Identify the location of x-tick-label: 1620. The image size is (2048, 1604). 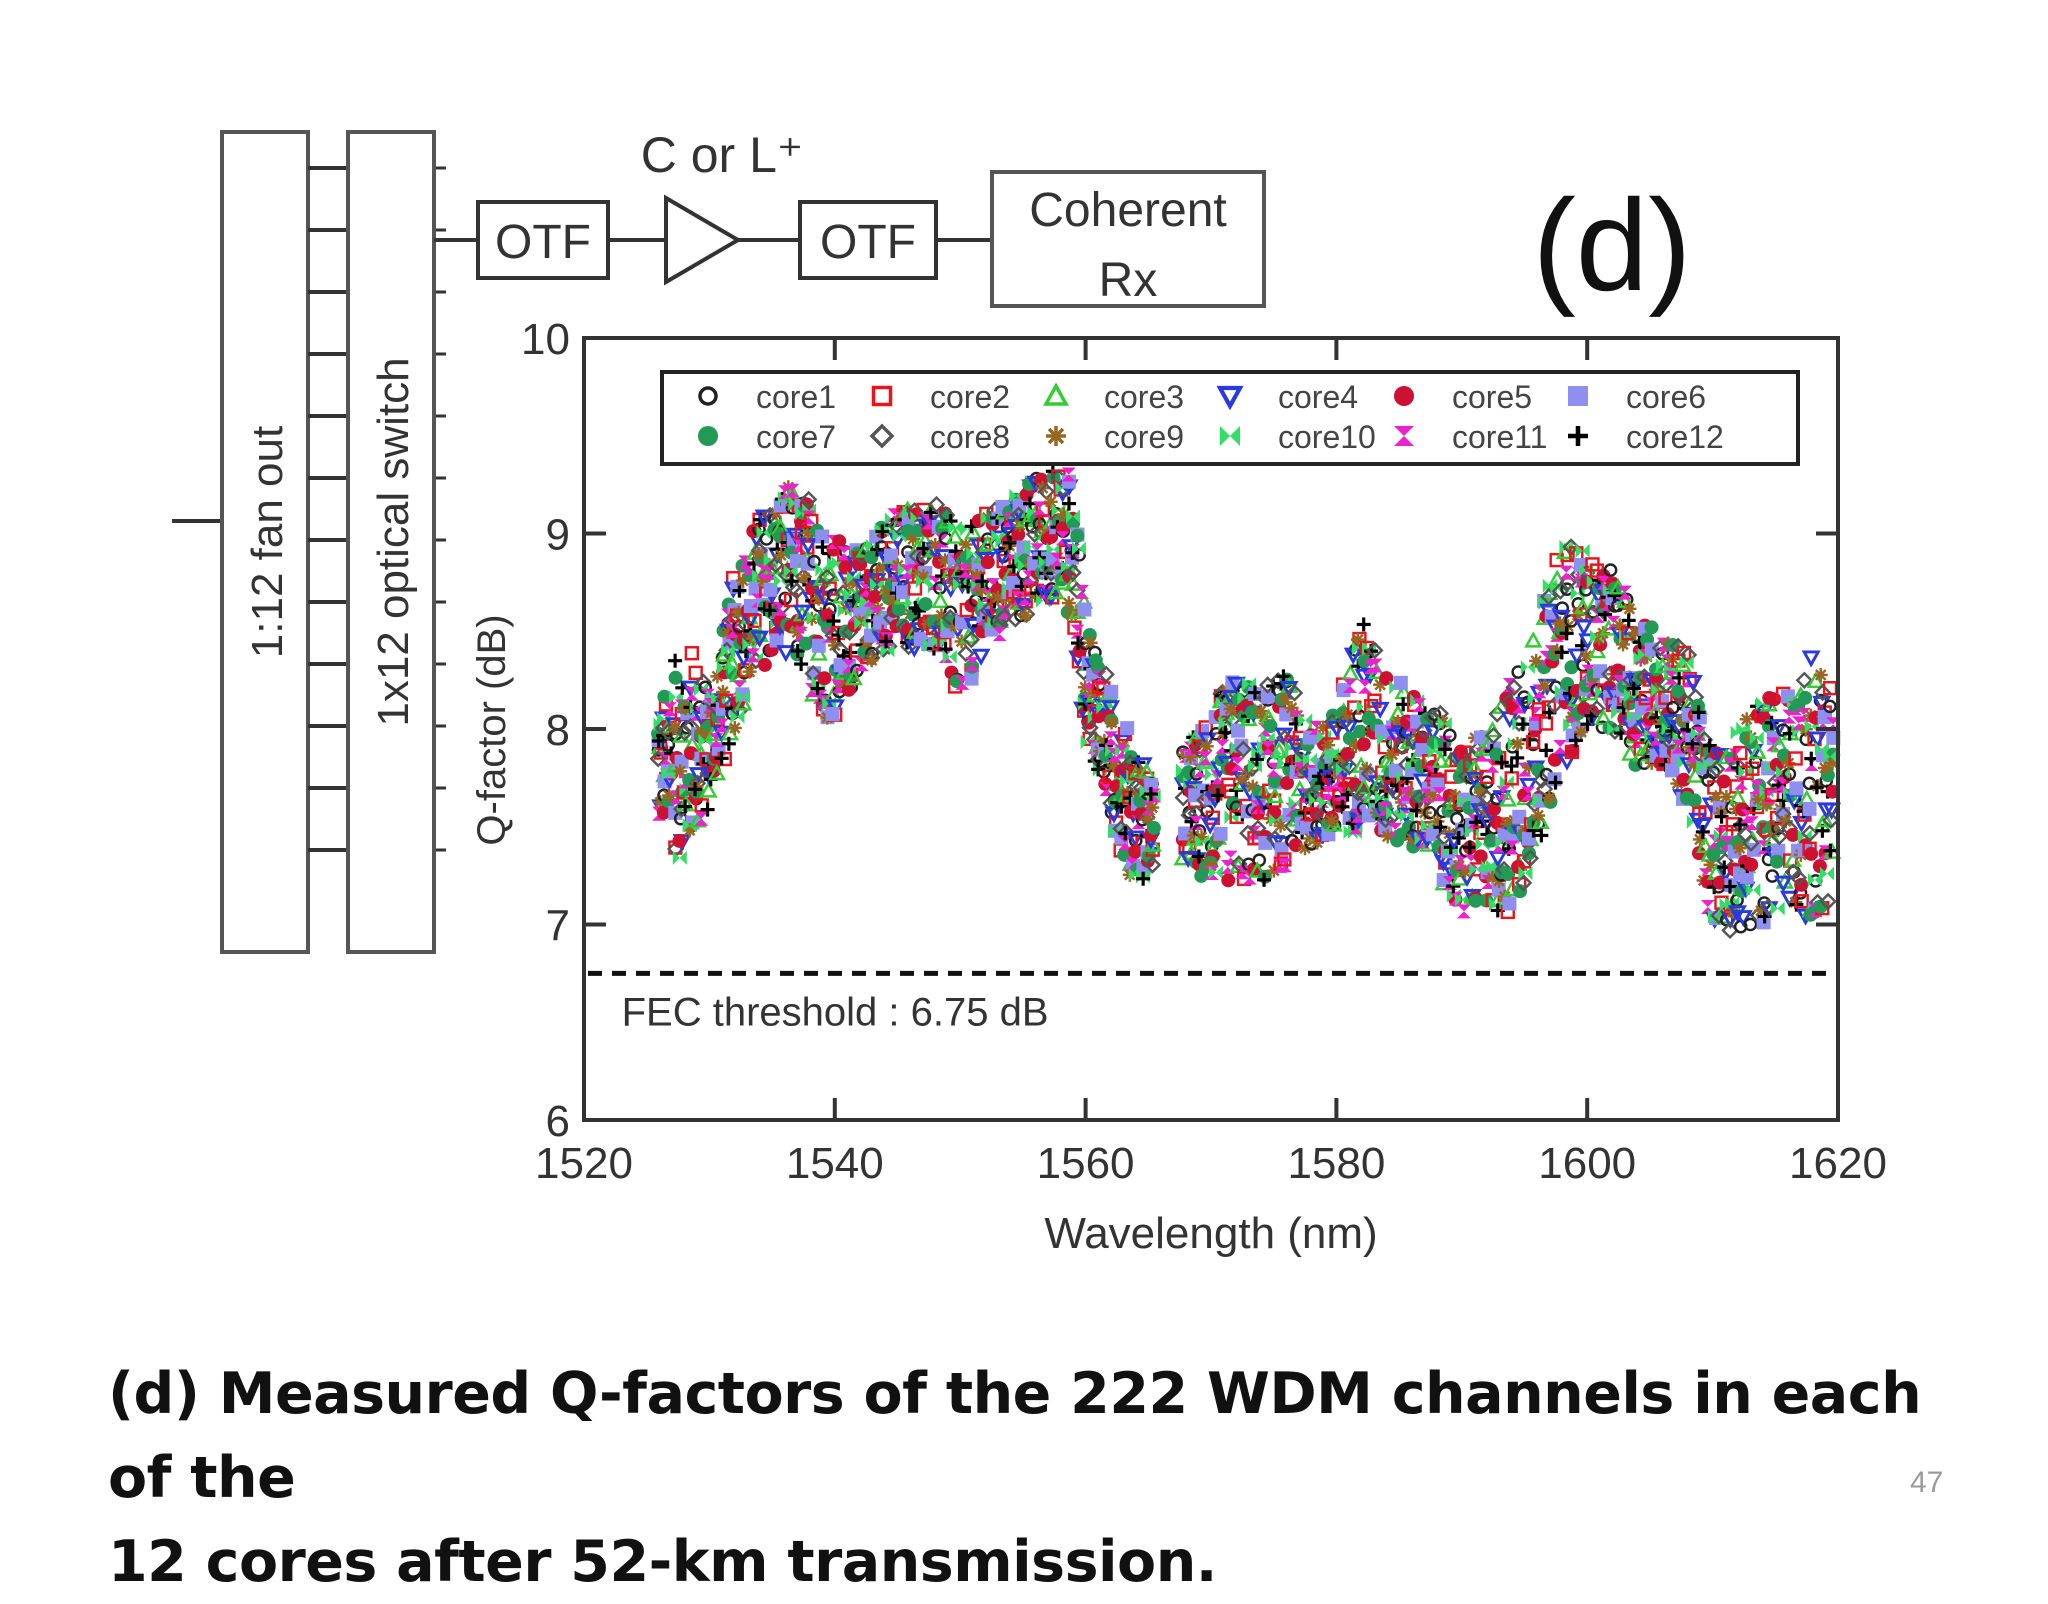
(1838, 1163).